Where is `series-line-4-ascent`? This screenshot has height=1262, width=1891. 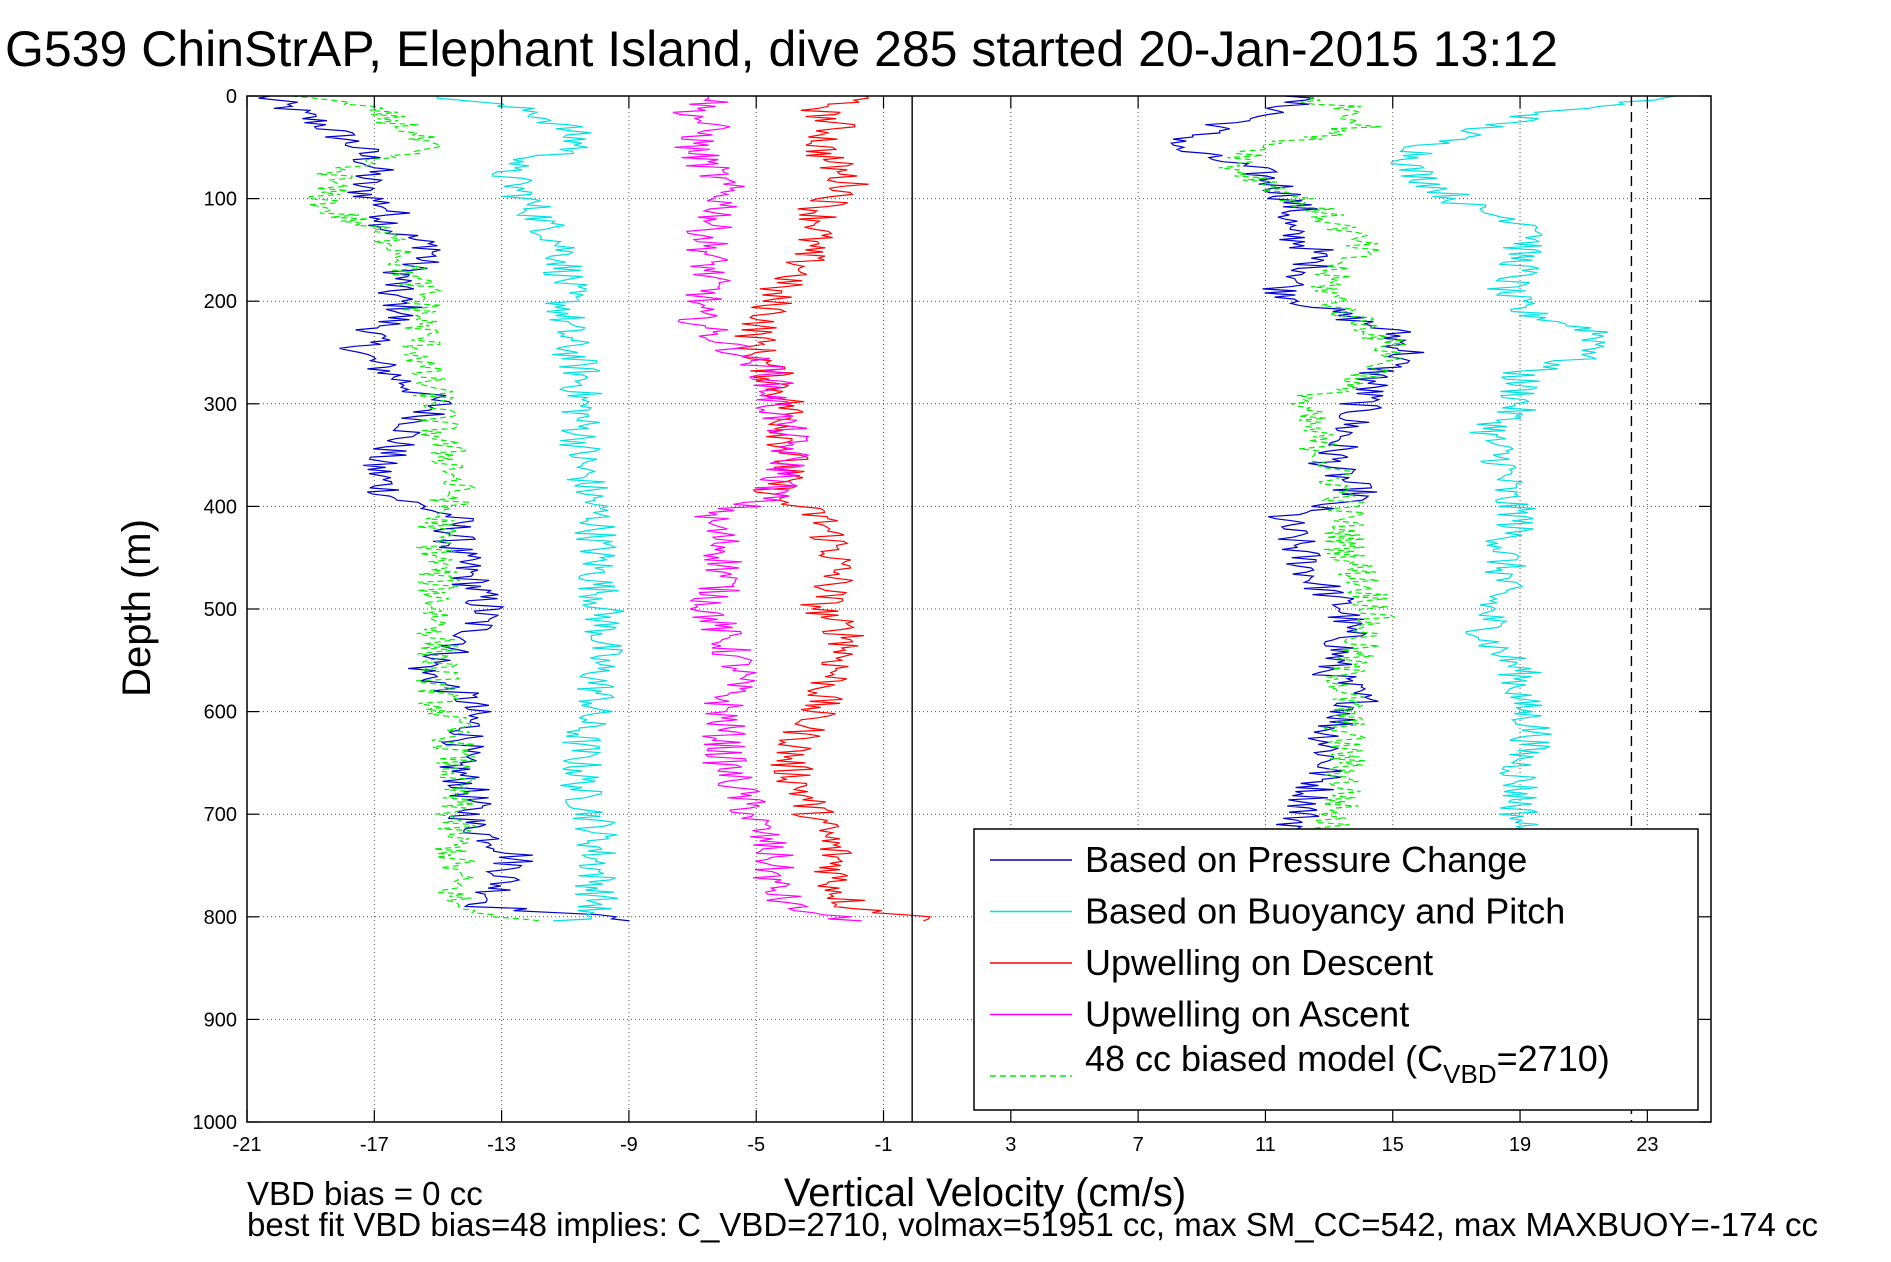 series-line-4-ascent is located at coordinates (1312, 508).